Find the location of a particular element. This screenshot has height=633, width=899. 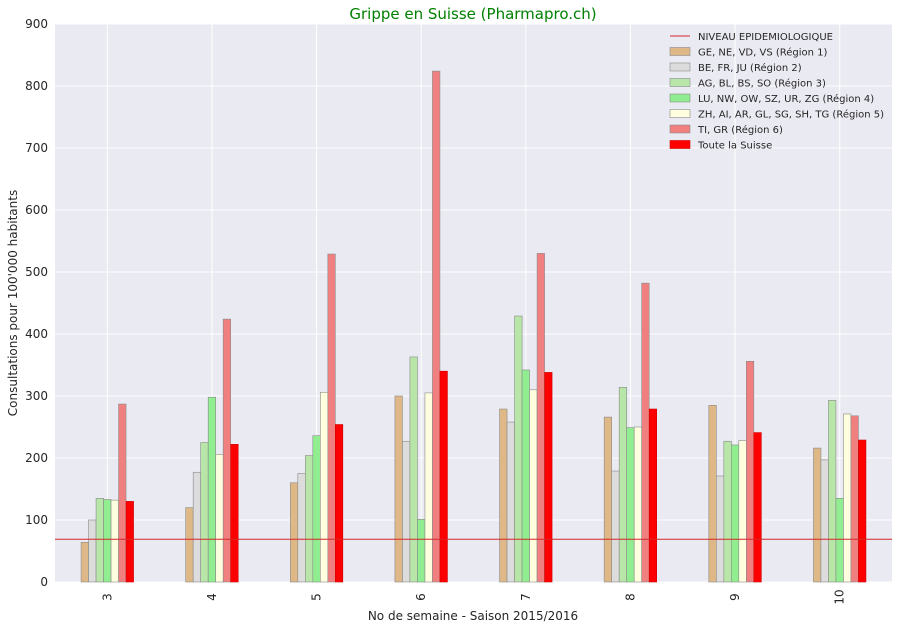

legend-label: Toute la Suisse is located at coordinates (734, 146).